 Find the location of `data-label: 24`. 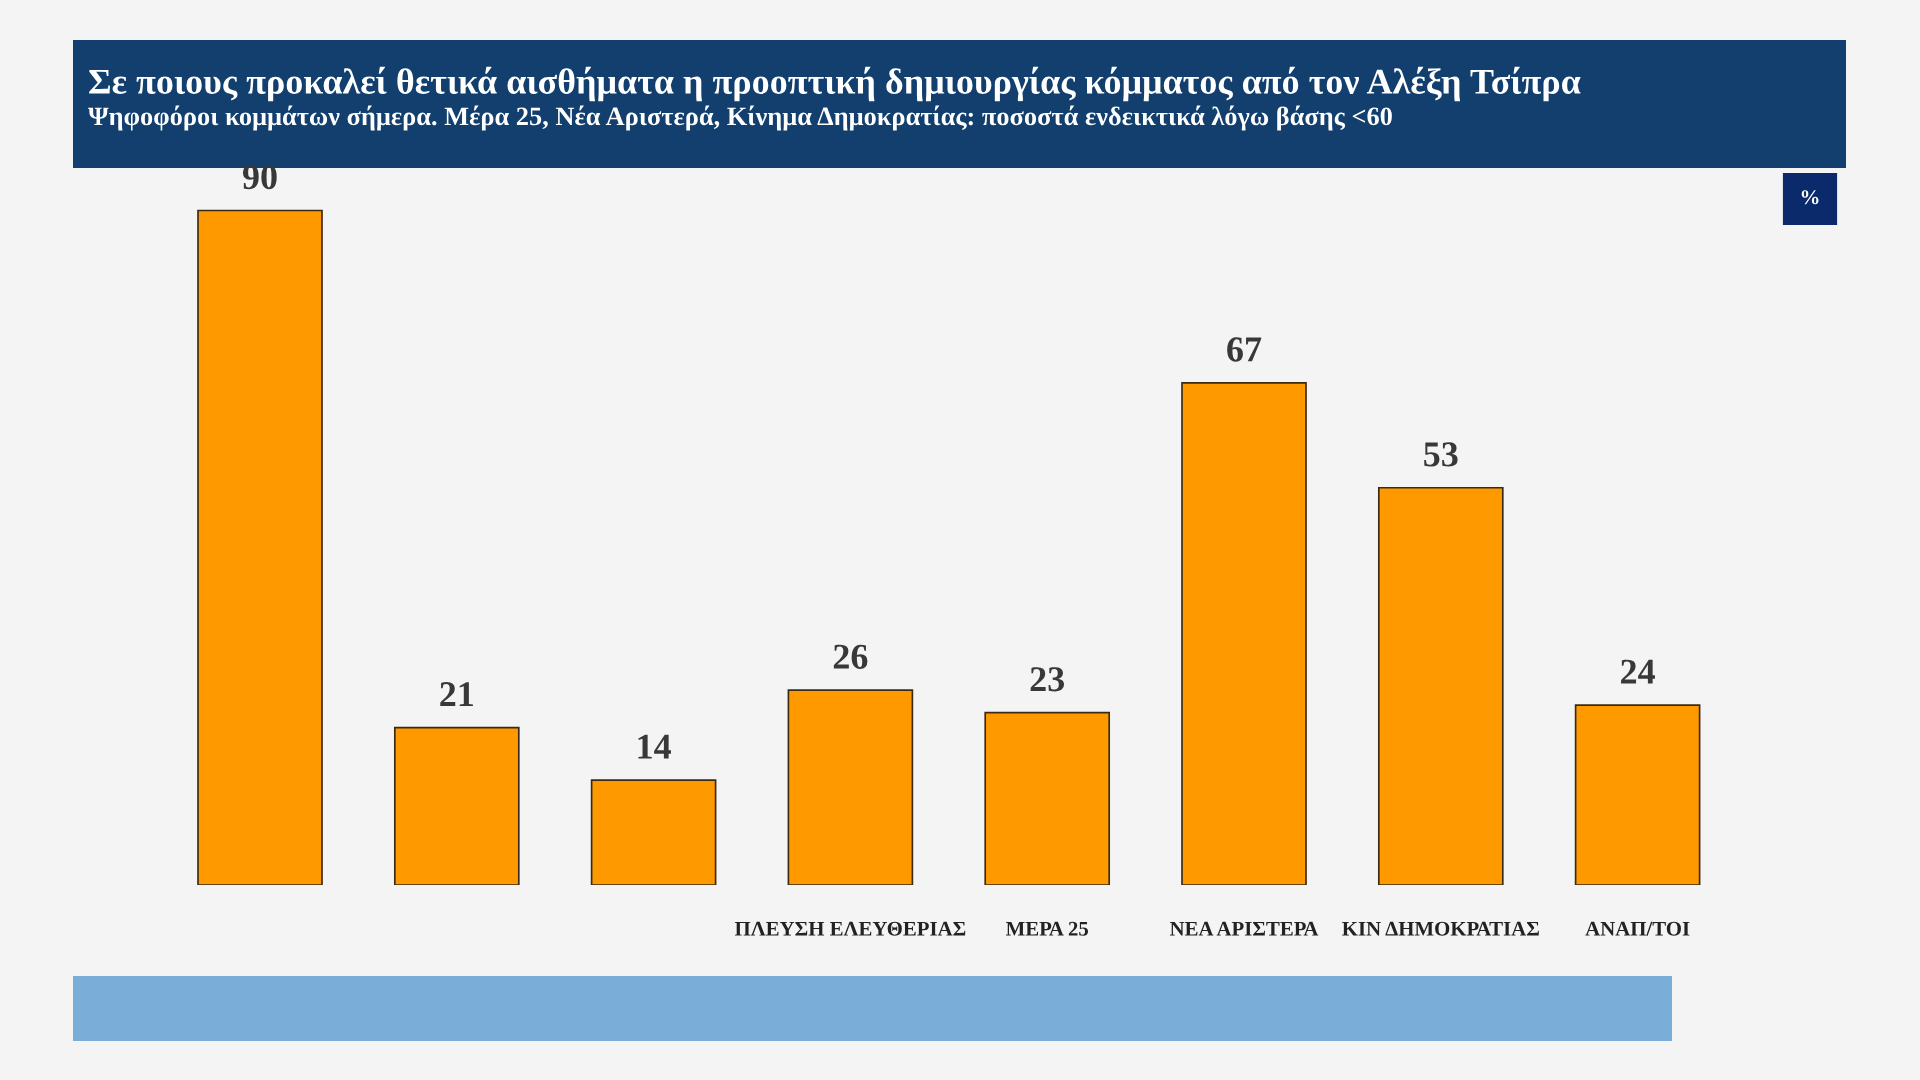

data-label: 24 is located at coordinates (1638, 671).